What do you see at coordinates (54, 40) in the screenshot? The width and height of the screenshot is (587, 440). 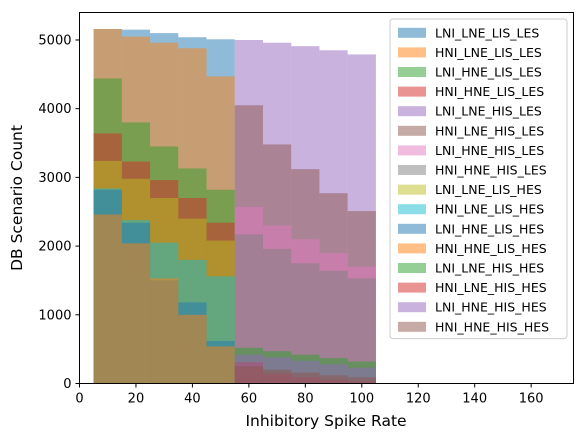 I see `y-tick-label: 5000` at bounding box center [54, 40].